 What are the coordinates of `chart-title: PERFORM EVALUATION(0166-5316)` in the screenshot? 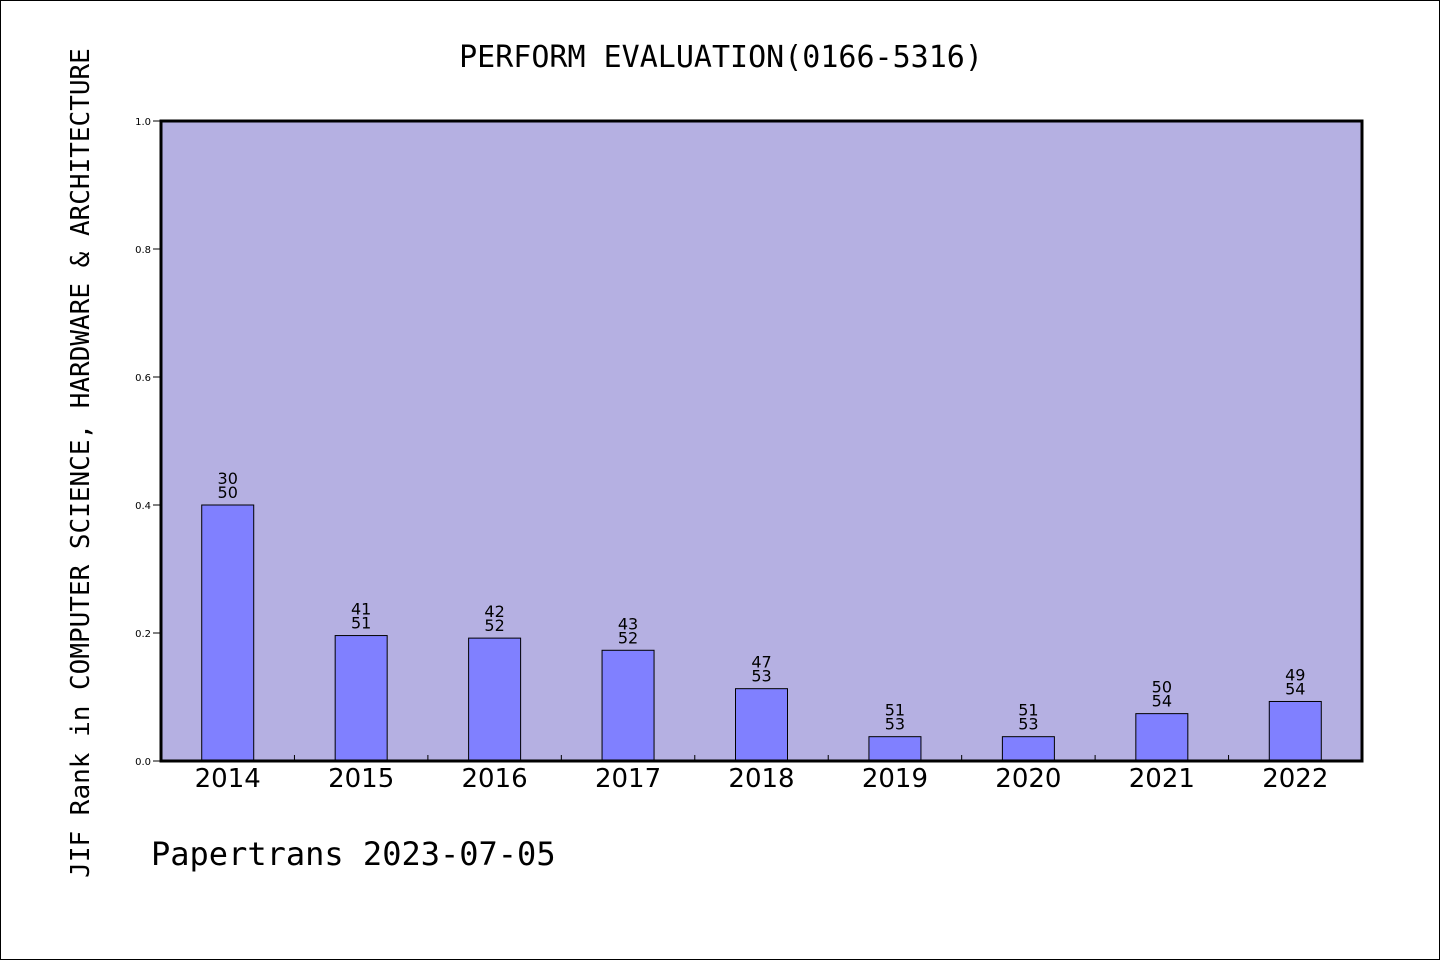 It's located at (721, 57).